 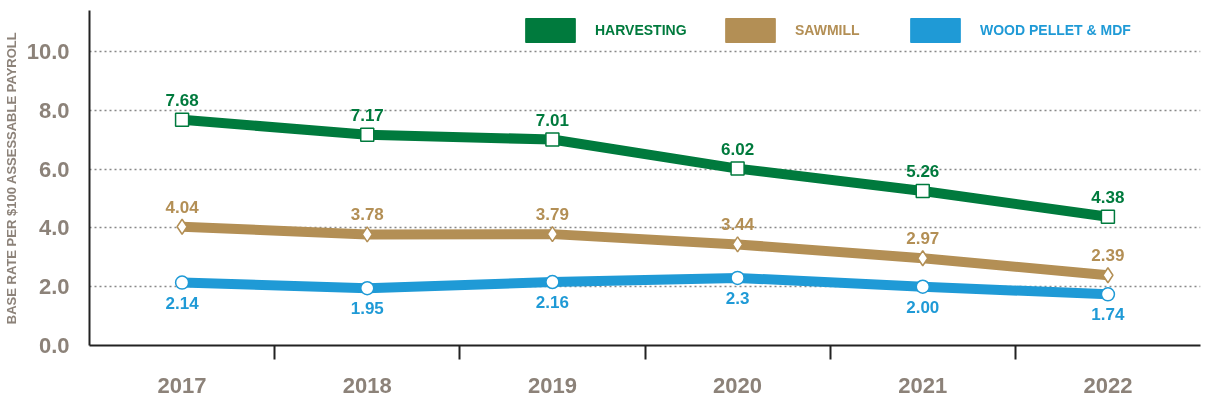 What do you see at coordinates (738, 149) in the screenshot?
I see `data-label: 6.02` at bounding box center [738, 149].